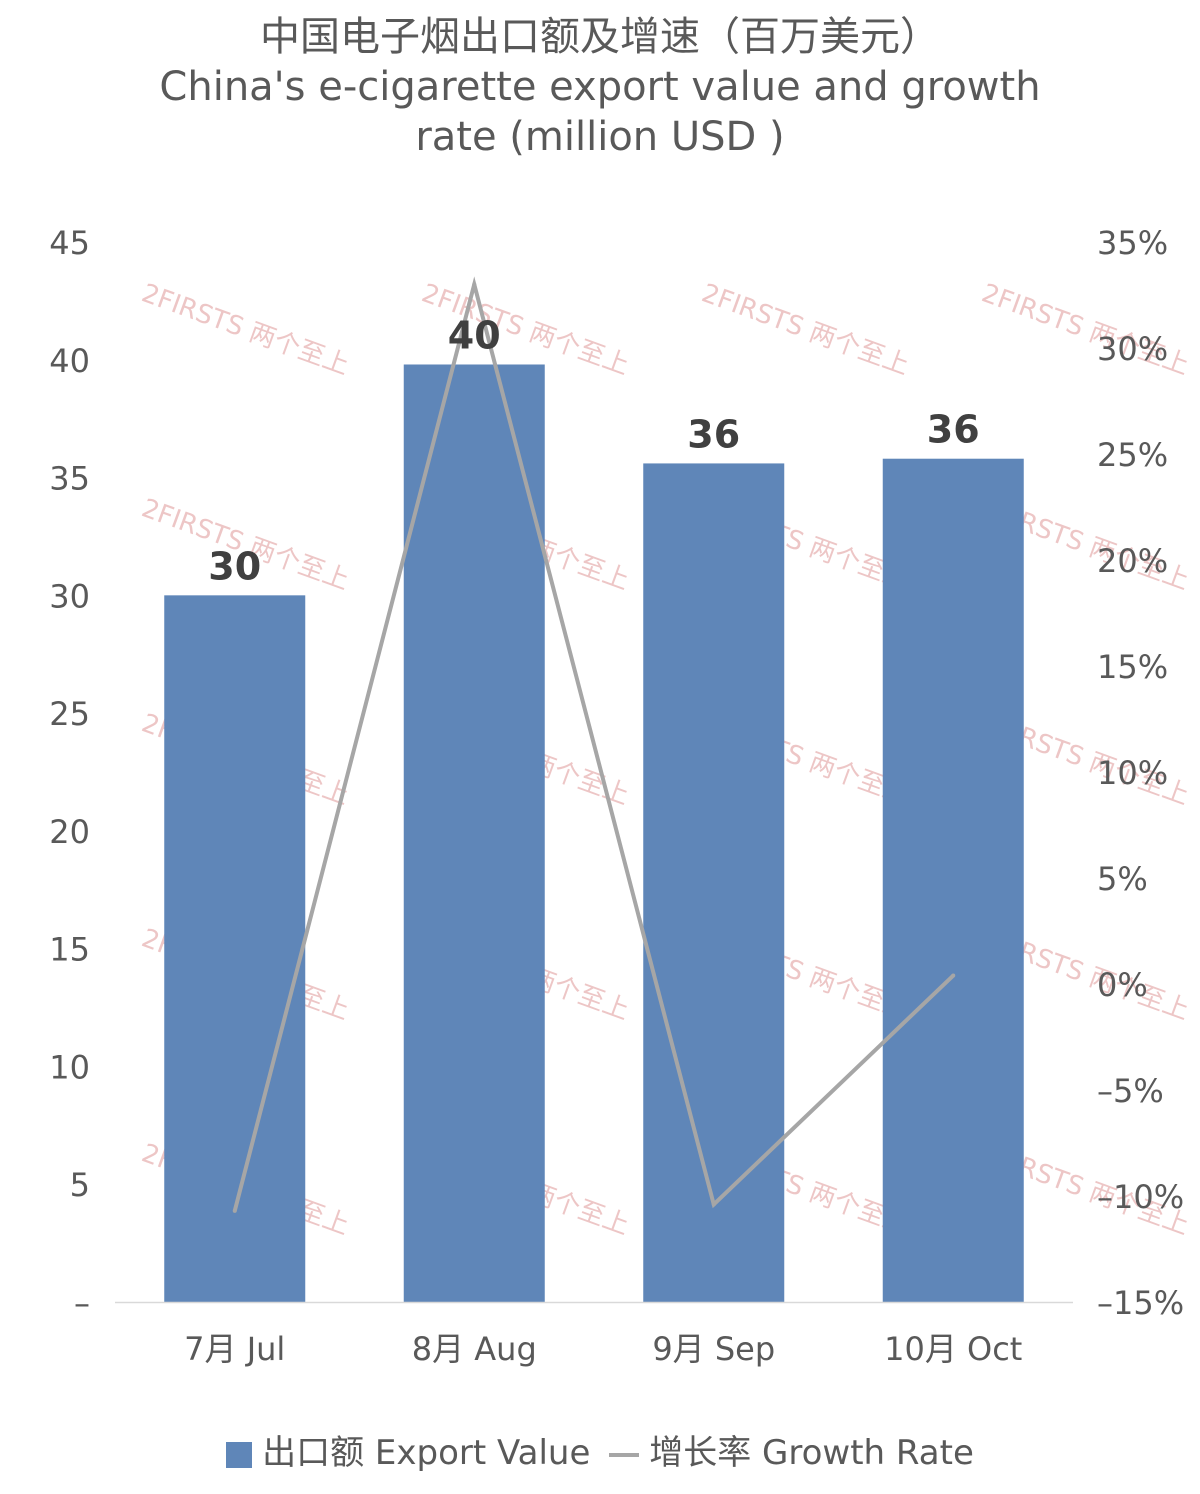 The height and width of the screenshot is (1494, 1200). I want to click on y-right-tick-label: –5%, so click(1130, 1091).